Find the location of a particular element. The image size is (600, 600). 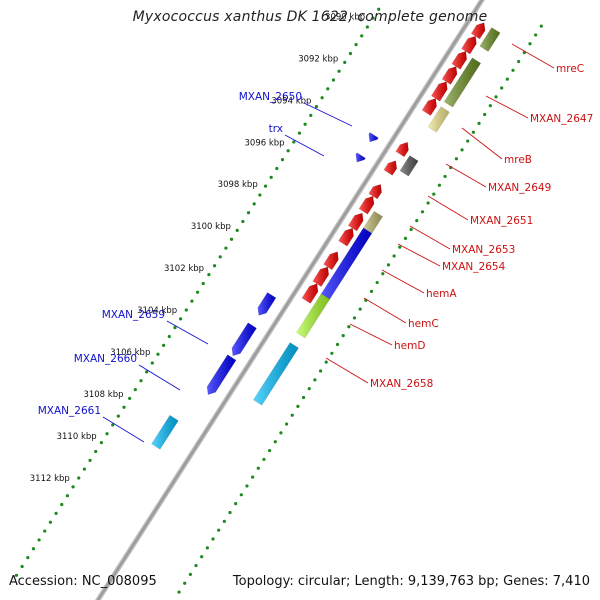

gene-label: MXAN_2650 is located at coordinates (270, 97).